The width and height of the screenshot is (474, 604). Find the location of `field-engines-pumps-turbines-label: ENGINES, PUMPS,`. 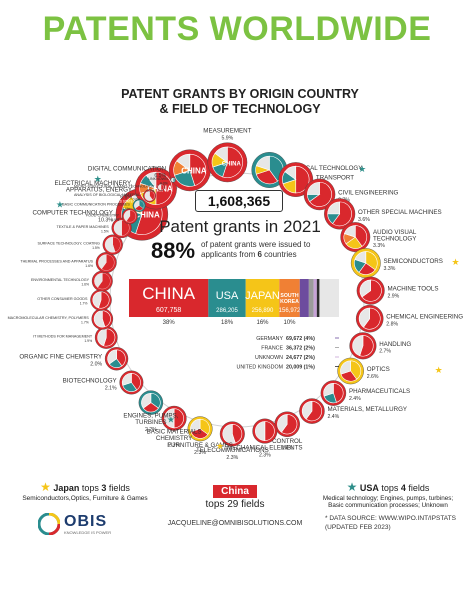

field-engines-pumps-turbines-label: ENGINES, PUMPS, is located at coordinates (150, 415).